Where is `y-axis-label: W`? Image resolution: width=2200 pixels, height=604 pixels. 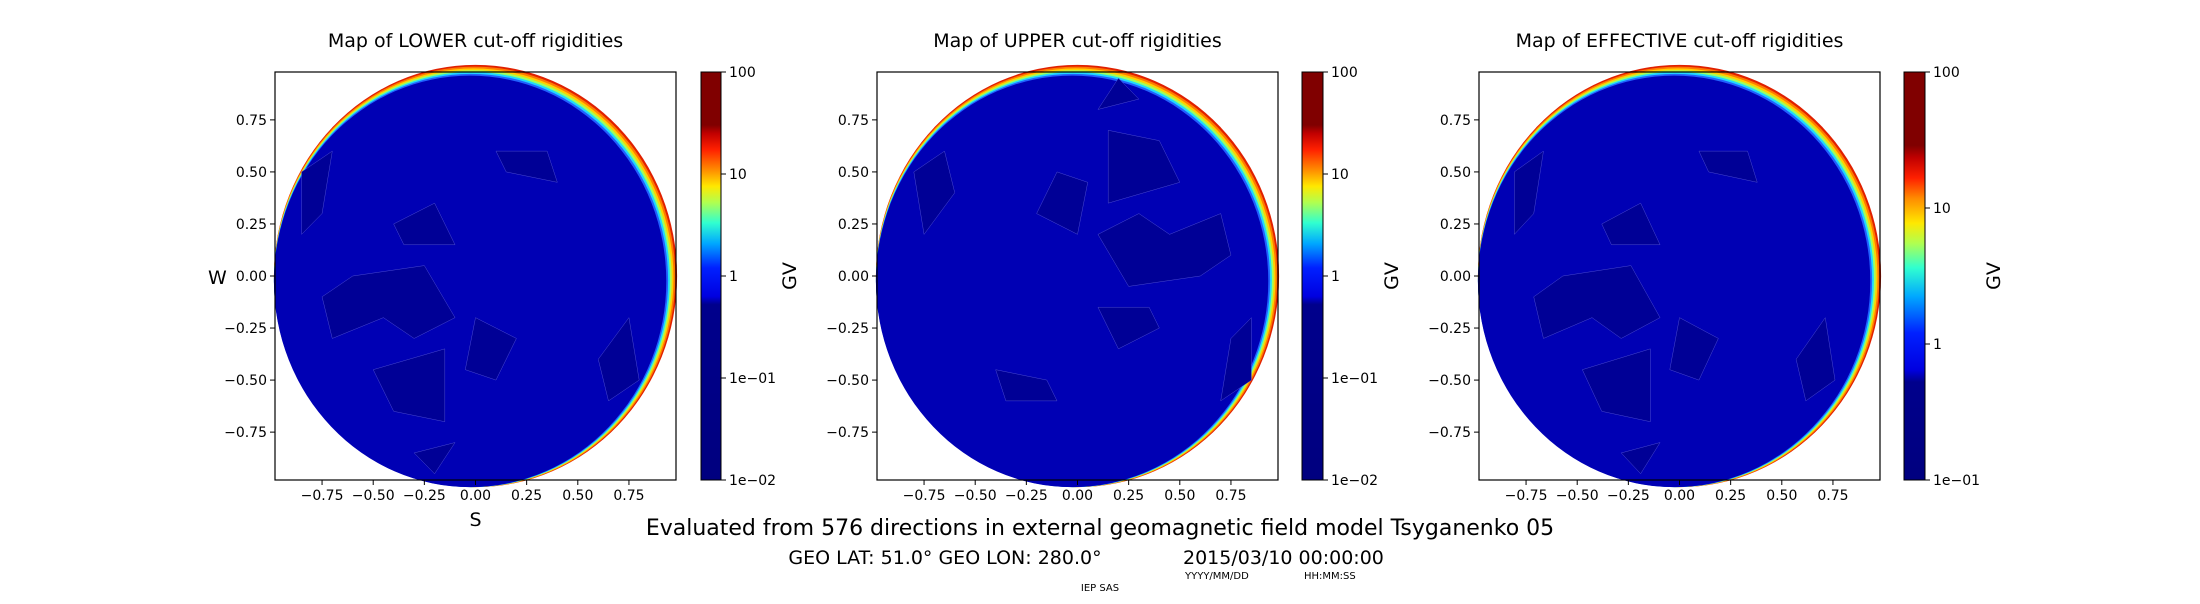 y-axis-label: W is located at coordinates (217, 278).